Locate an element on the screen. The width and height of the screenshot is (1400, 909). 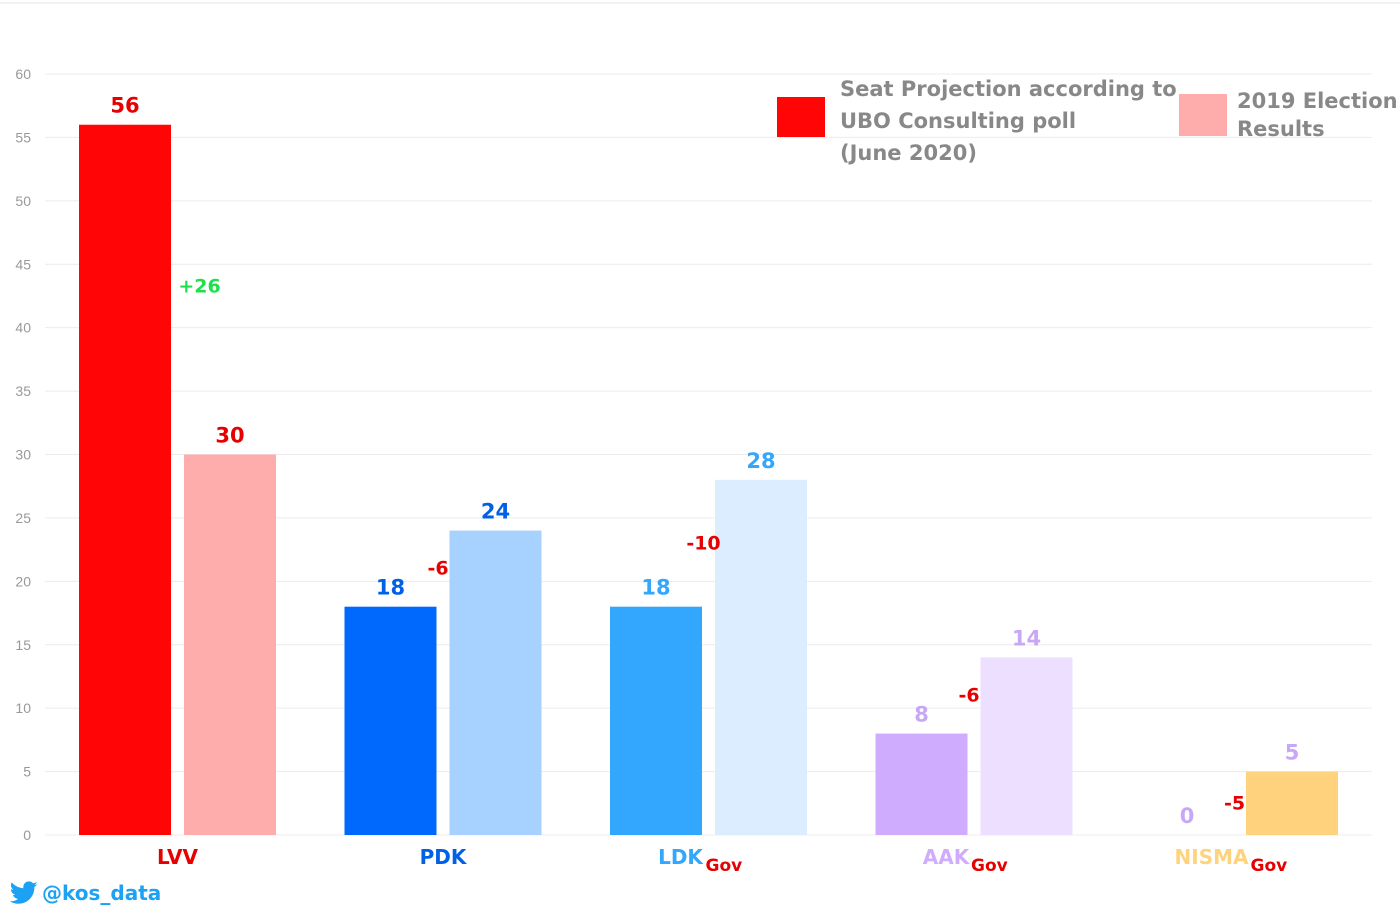
data-label: 0 is located at coordinates (1187, 816).